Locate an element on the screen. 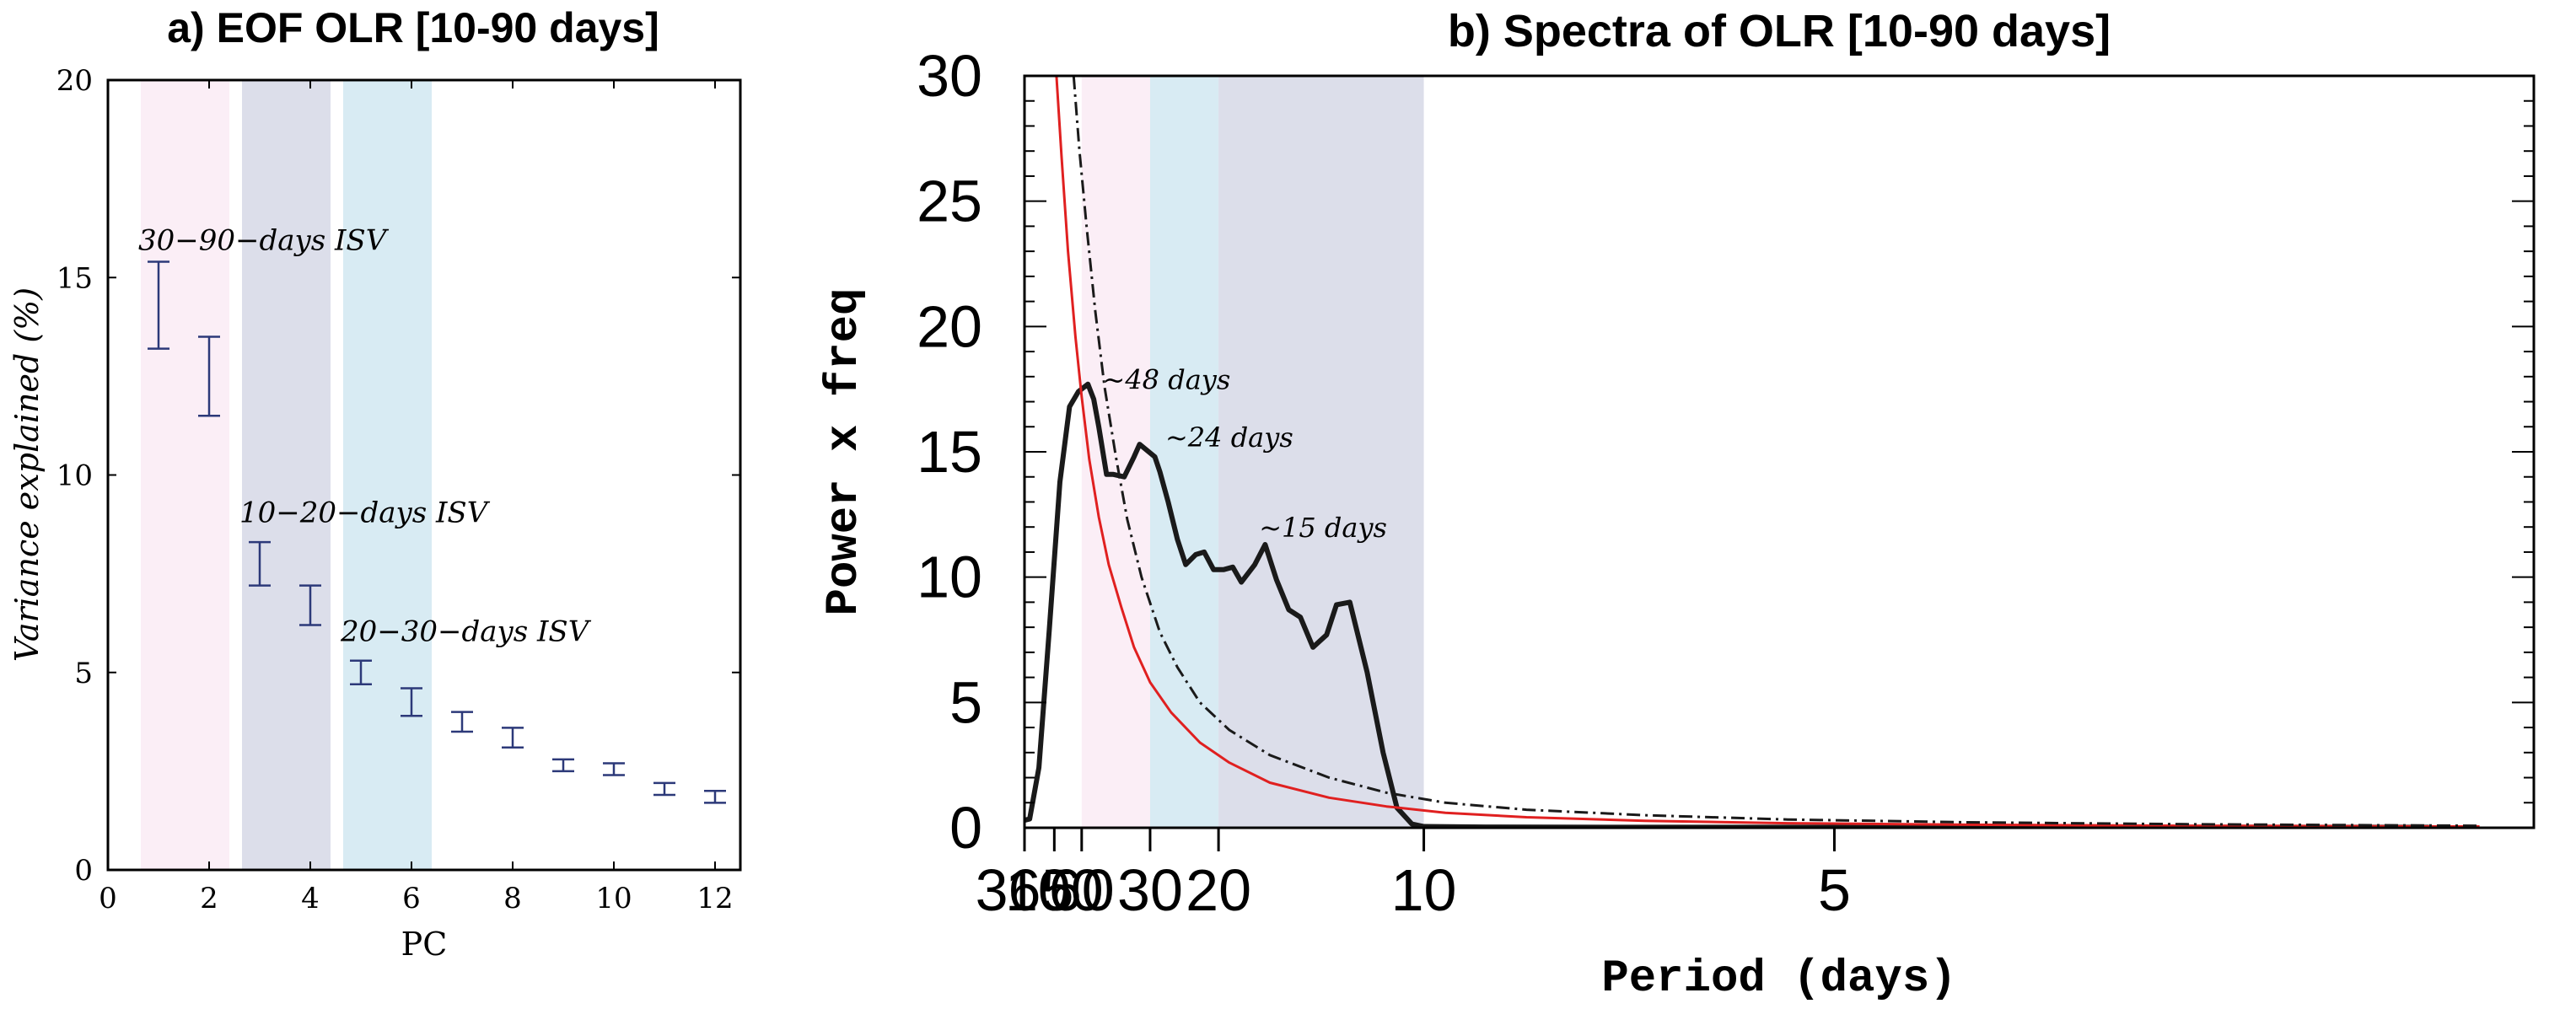 The height and width of the screenshot is (1009, 2576). panel-b-annotations: ~48 days ~24 days ~15 days is located at coordinates (1245, 454).